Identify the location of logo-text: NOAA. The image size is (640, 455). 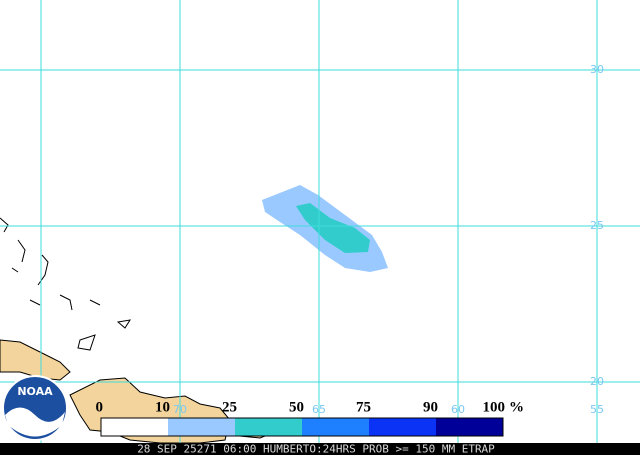
(35, 391).